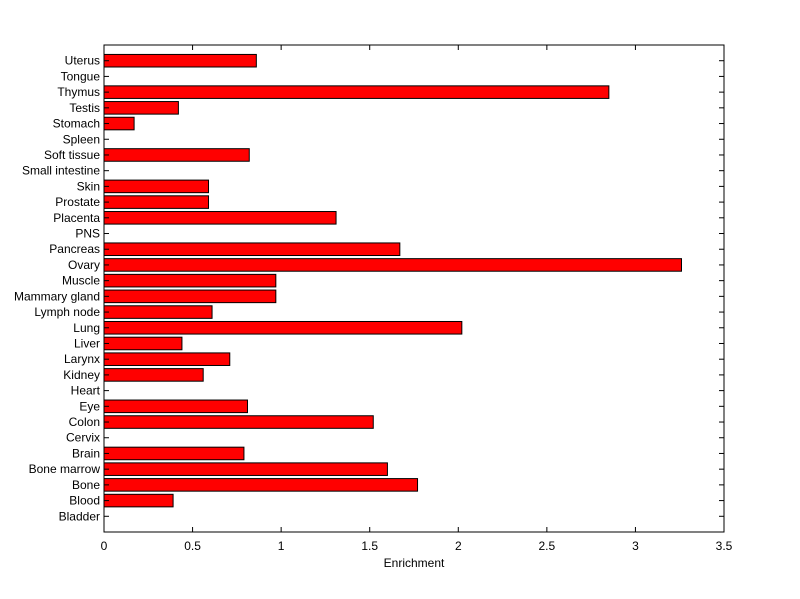  I want to click on x-tick-label: 0.5, so click(192, 546).